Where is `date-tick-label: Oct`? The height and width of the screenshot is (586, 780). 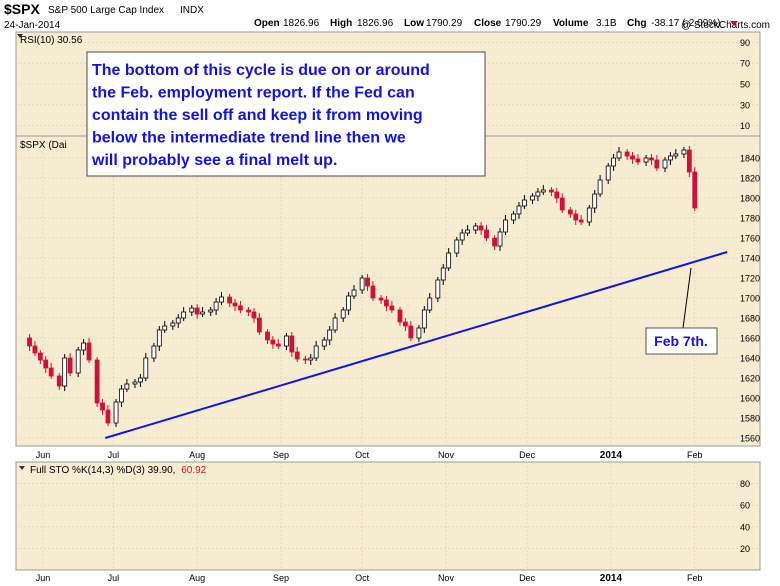
date-tick-label: Oct is located at coordinates (362, 455).